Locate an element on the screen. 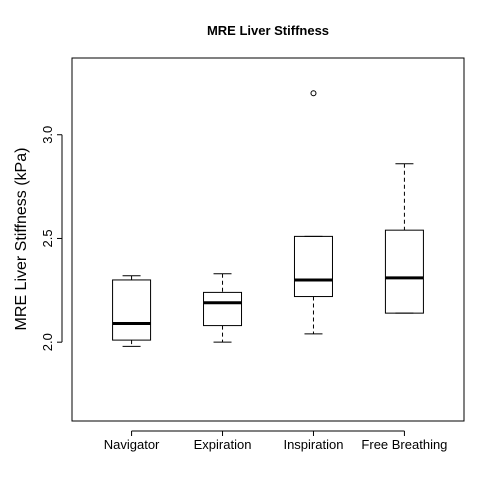 The image size is (480, 480). y-axis-label: MRE Liver Stiffness (kPa) is located at coordinates (21, 239).